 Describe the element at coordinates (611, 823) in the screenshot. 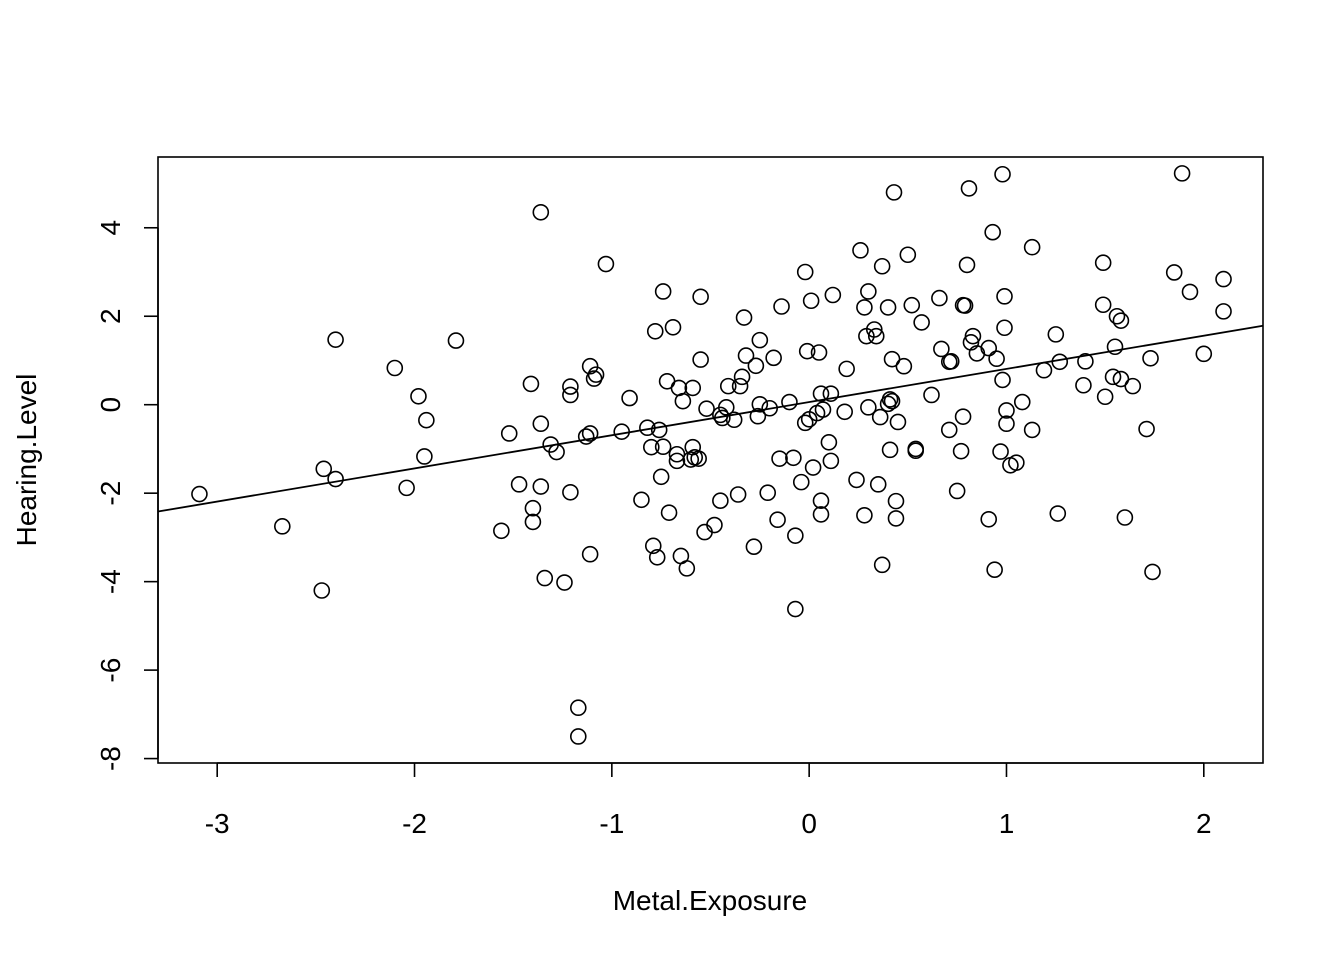

I see `x-tick-label: -1` at that location.